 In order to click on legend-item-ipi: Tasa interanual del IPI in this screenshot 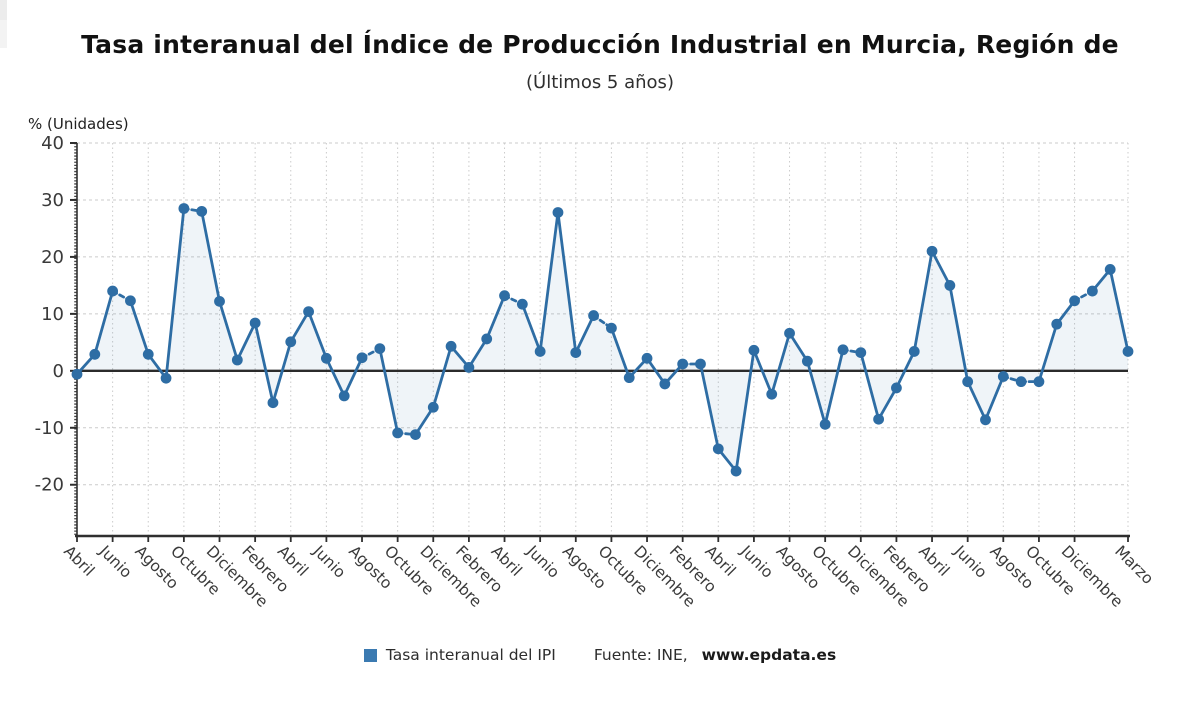, I will do `click(459, 655)`.